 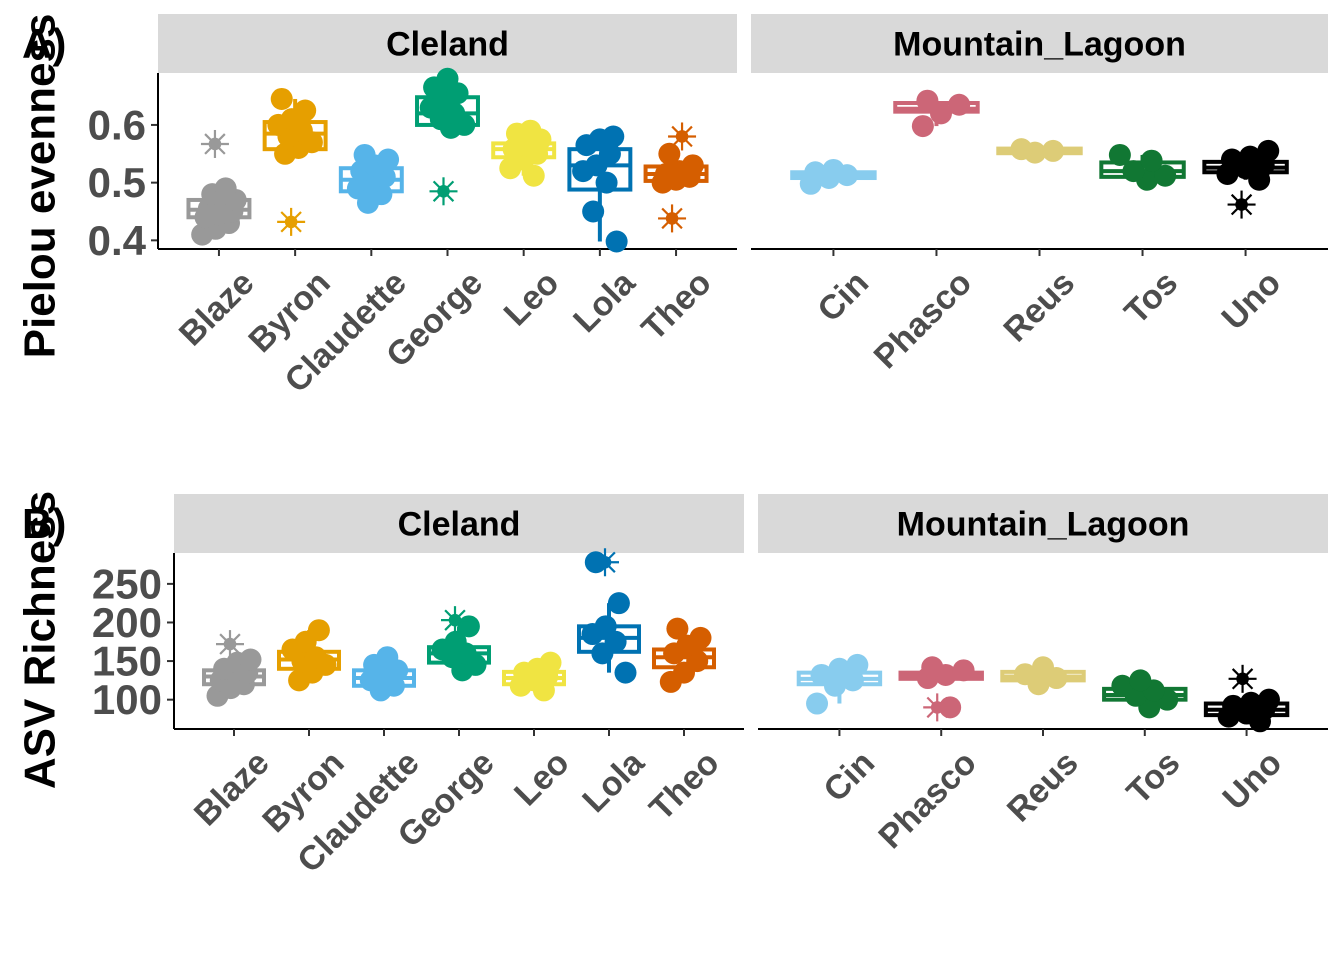 I want to click on panel-tag: A), so click(x=44, y=43).